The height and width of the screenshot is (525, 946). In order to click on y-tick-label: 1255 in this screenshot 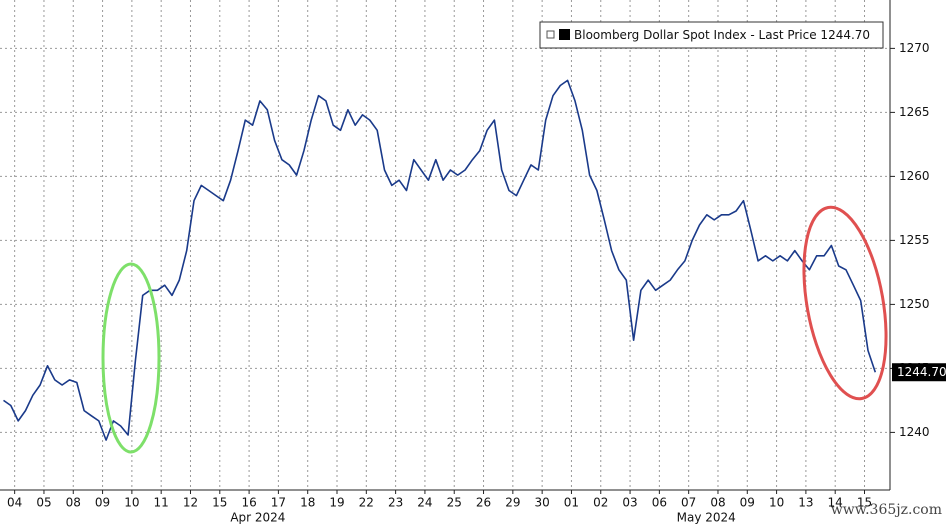, I will do `click(914, 240)`.